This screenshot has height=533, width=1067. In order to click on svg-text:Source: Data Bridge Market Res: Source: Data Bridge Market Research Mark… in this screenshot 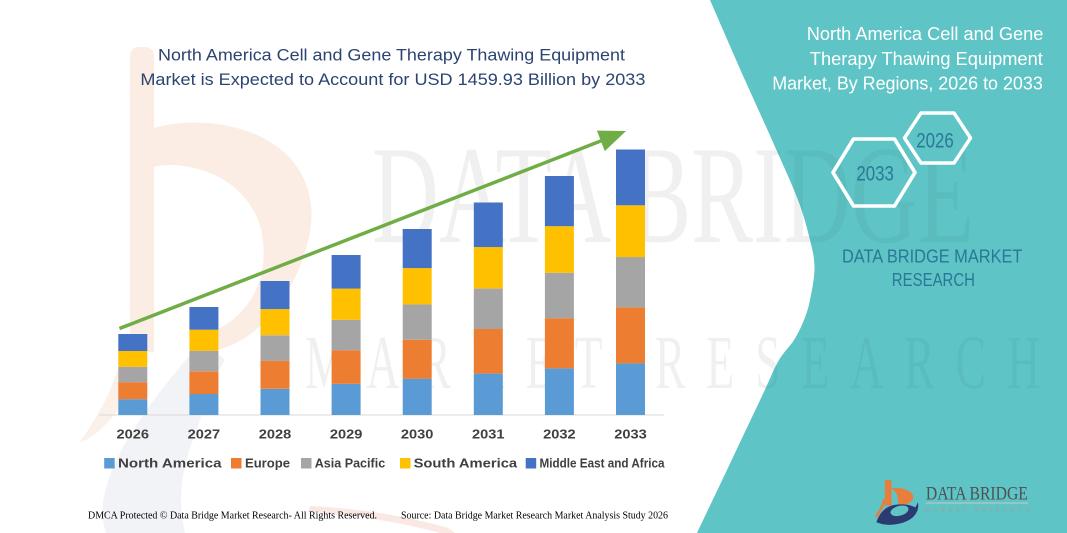, I will do `click(534, 516)`.